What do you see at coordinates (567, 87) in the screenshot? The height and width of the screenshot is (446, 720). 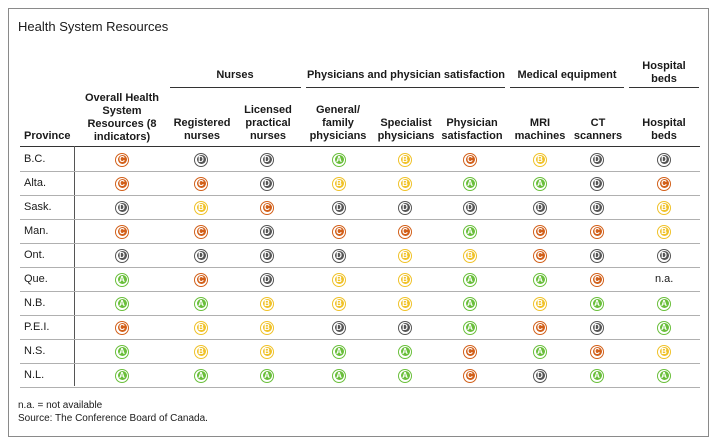 I see `group-equipment-rule` at bounding box center [567, 87].